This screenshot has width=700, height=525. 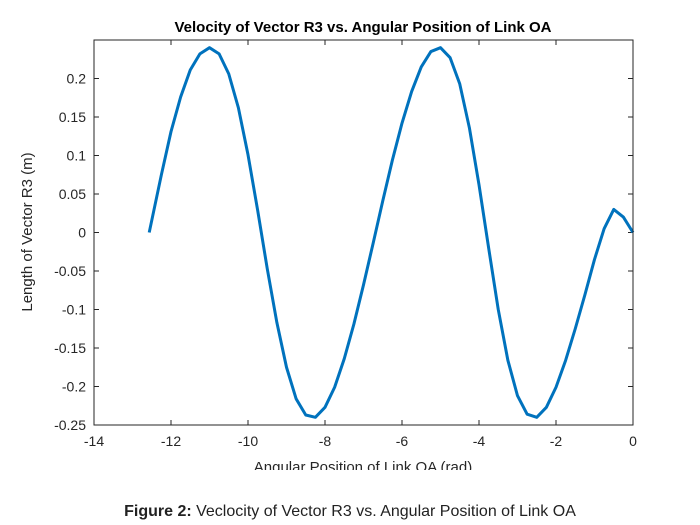 What do you see at coordinates (248, 441) in the screenshot?
I see `x-tick-label: -10` at bounding box center [248, 441].